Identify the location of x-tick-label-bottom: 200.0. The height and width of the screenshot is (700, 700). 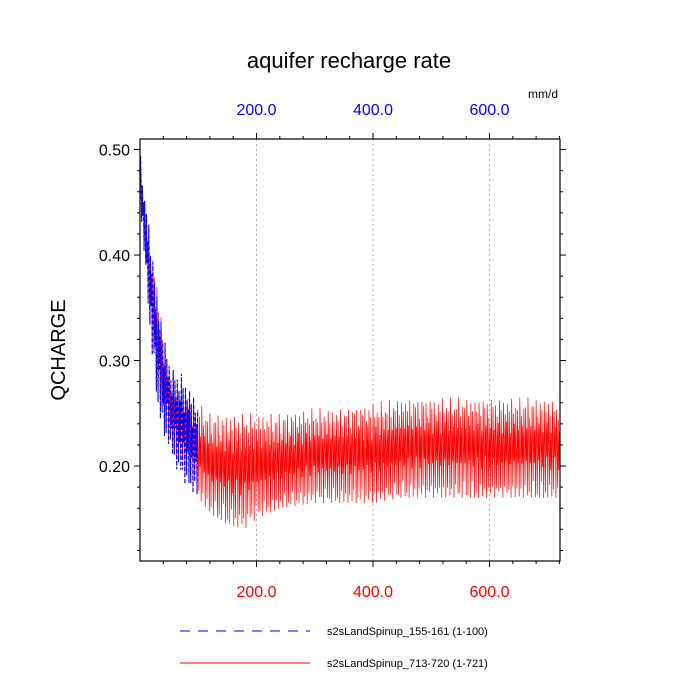
(256, 592).